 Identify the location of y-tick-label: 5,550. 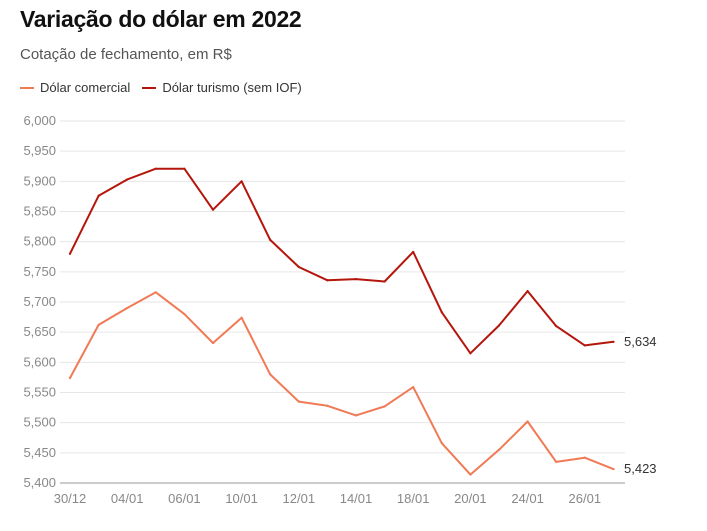
(39, 392).